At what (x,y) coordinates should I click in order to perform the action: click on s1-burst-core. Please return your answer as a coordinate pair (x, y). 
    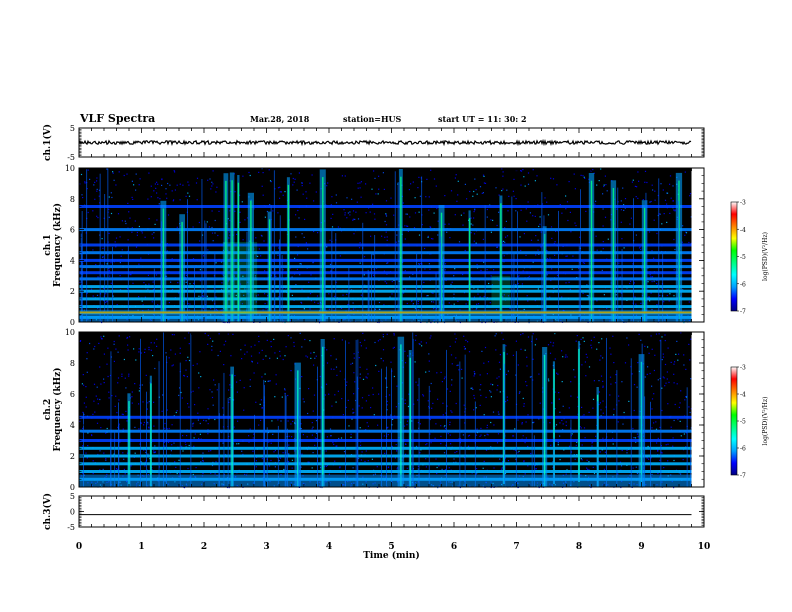
    Looking at the image, I should click on (238, 252).